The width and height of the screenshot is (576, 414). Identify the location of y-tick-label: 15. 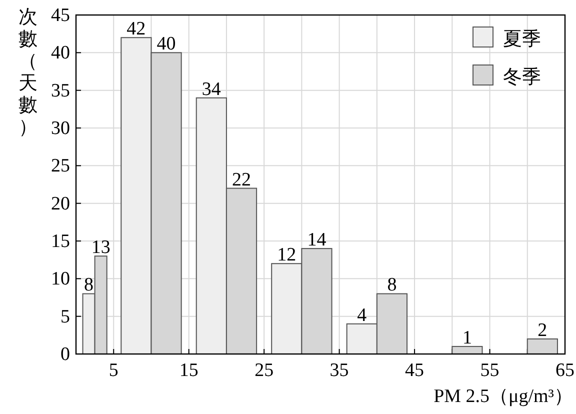
(60, 241).